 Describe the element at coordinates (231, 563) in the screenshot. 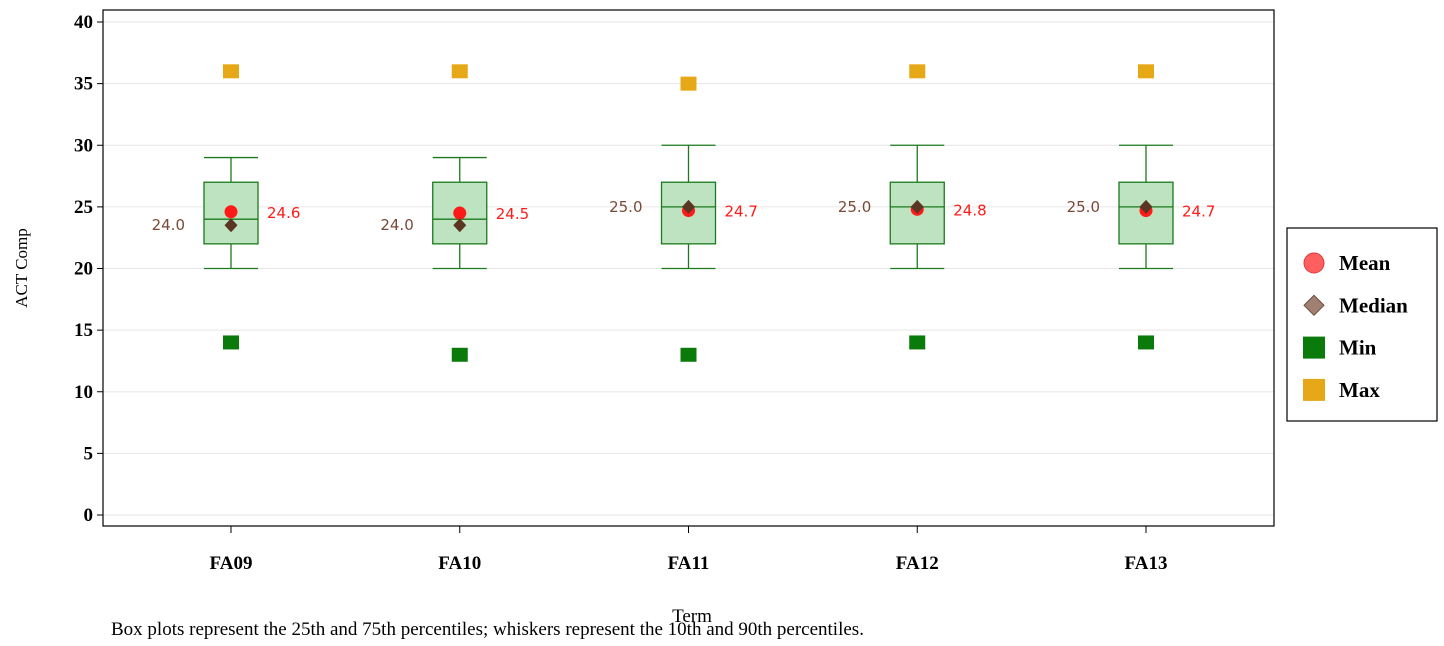

I see `x-tick-label: FA09` at that location.